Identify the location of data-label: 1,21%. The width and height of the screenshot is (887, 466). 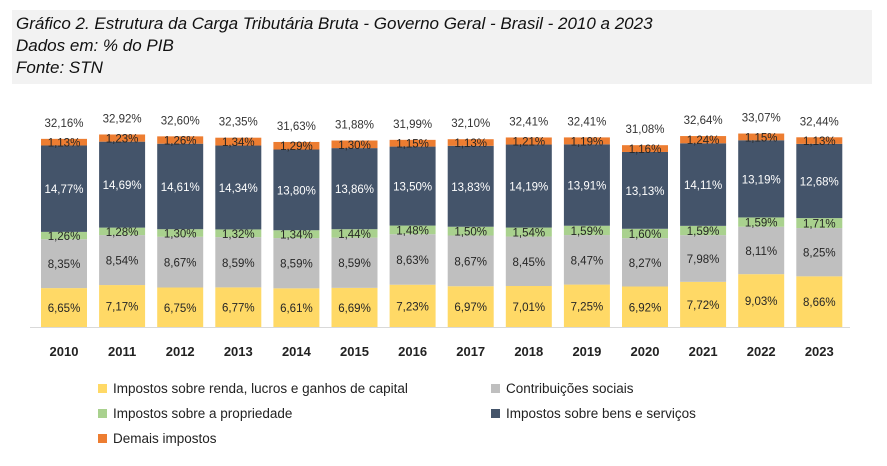
(528, 142).